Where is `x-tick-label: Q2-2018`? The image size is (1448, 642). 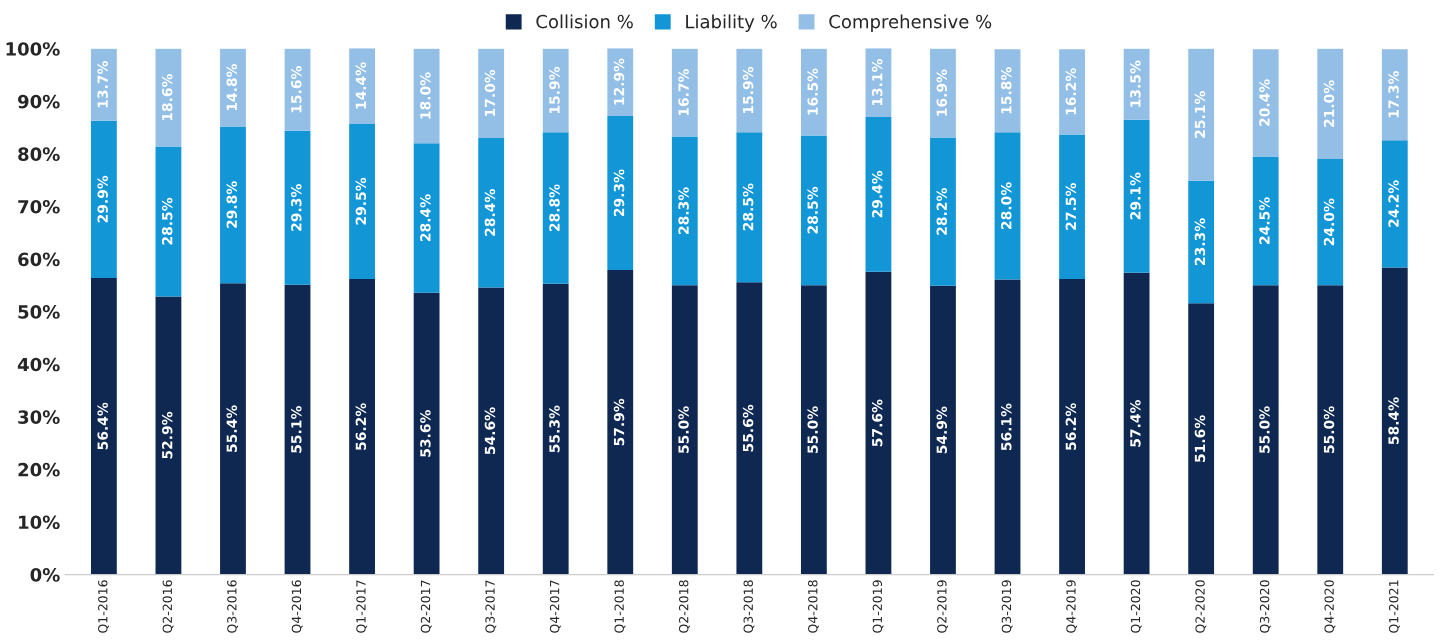 x-tick-label: Q2-2018 is located at coordinates (684, 606).